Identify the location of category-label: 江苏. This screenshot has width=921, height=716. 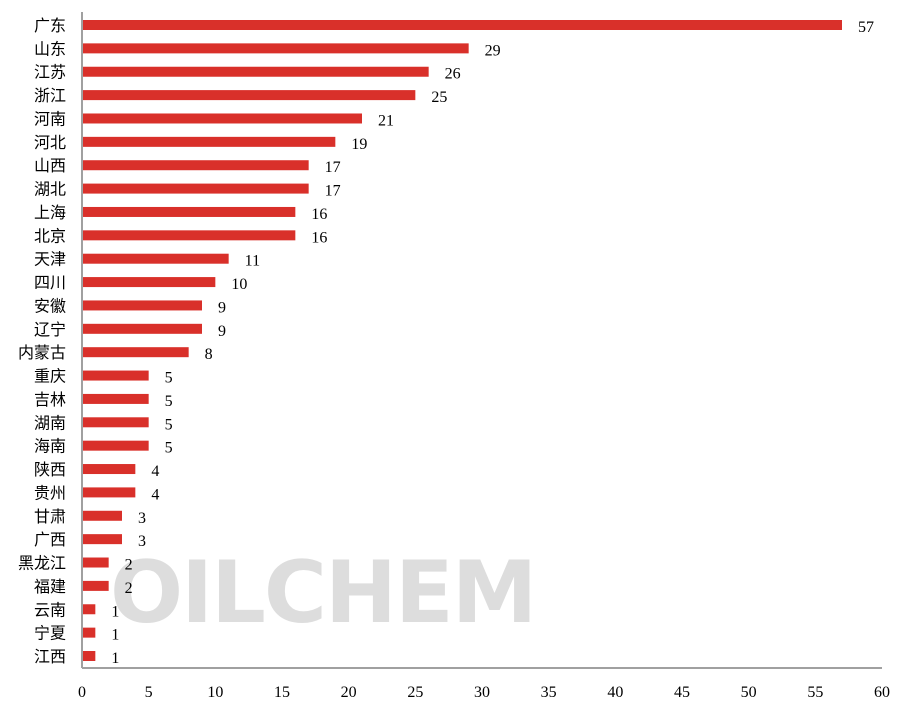
(50, 72).